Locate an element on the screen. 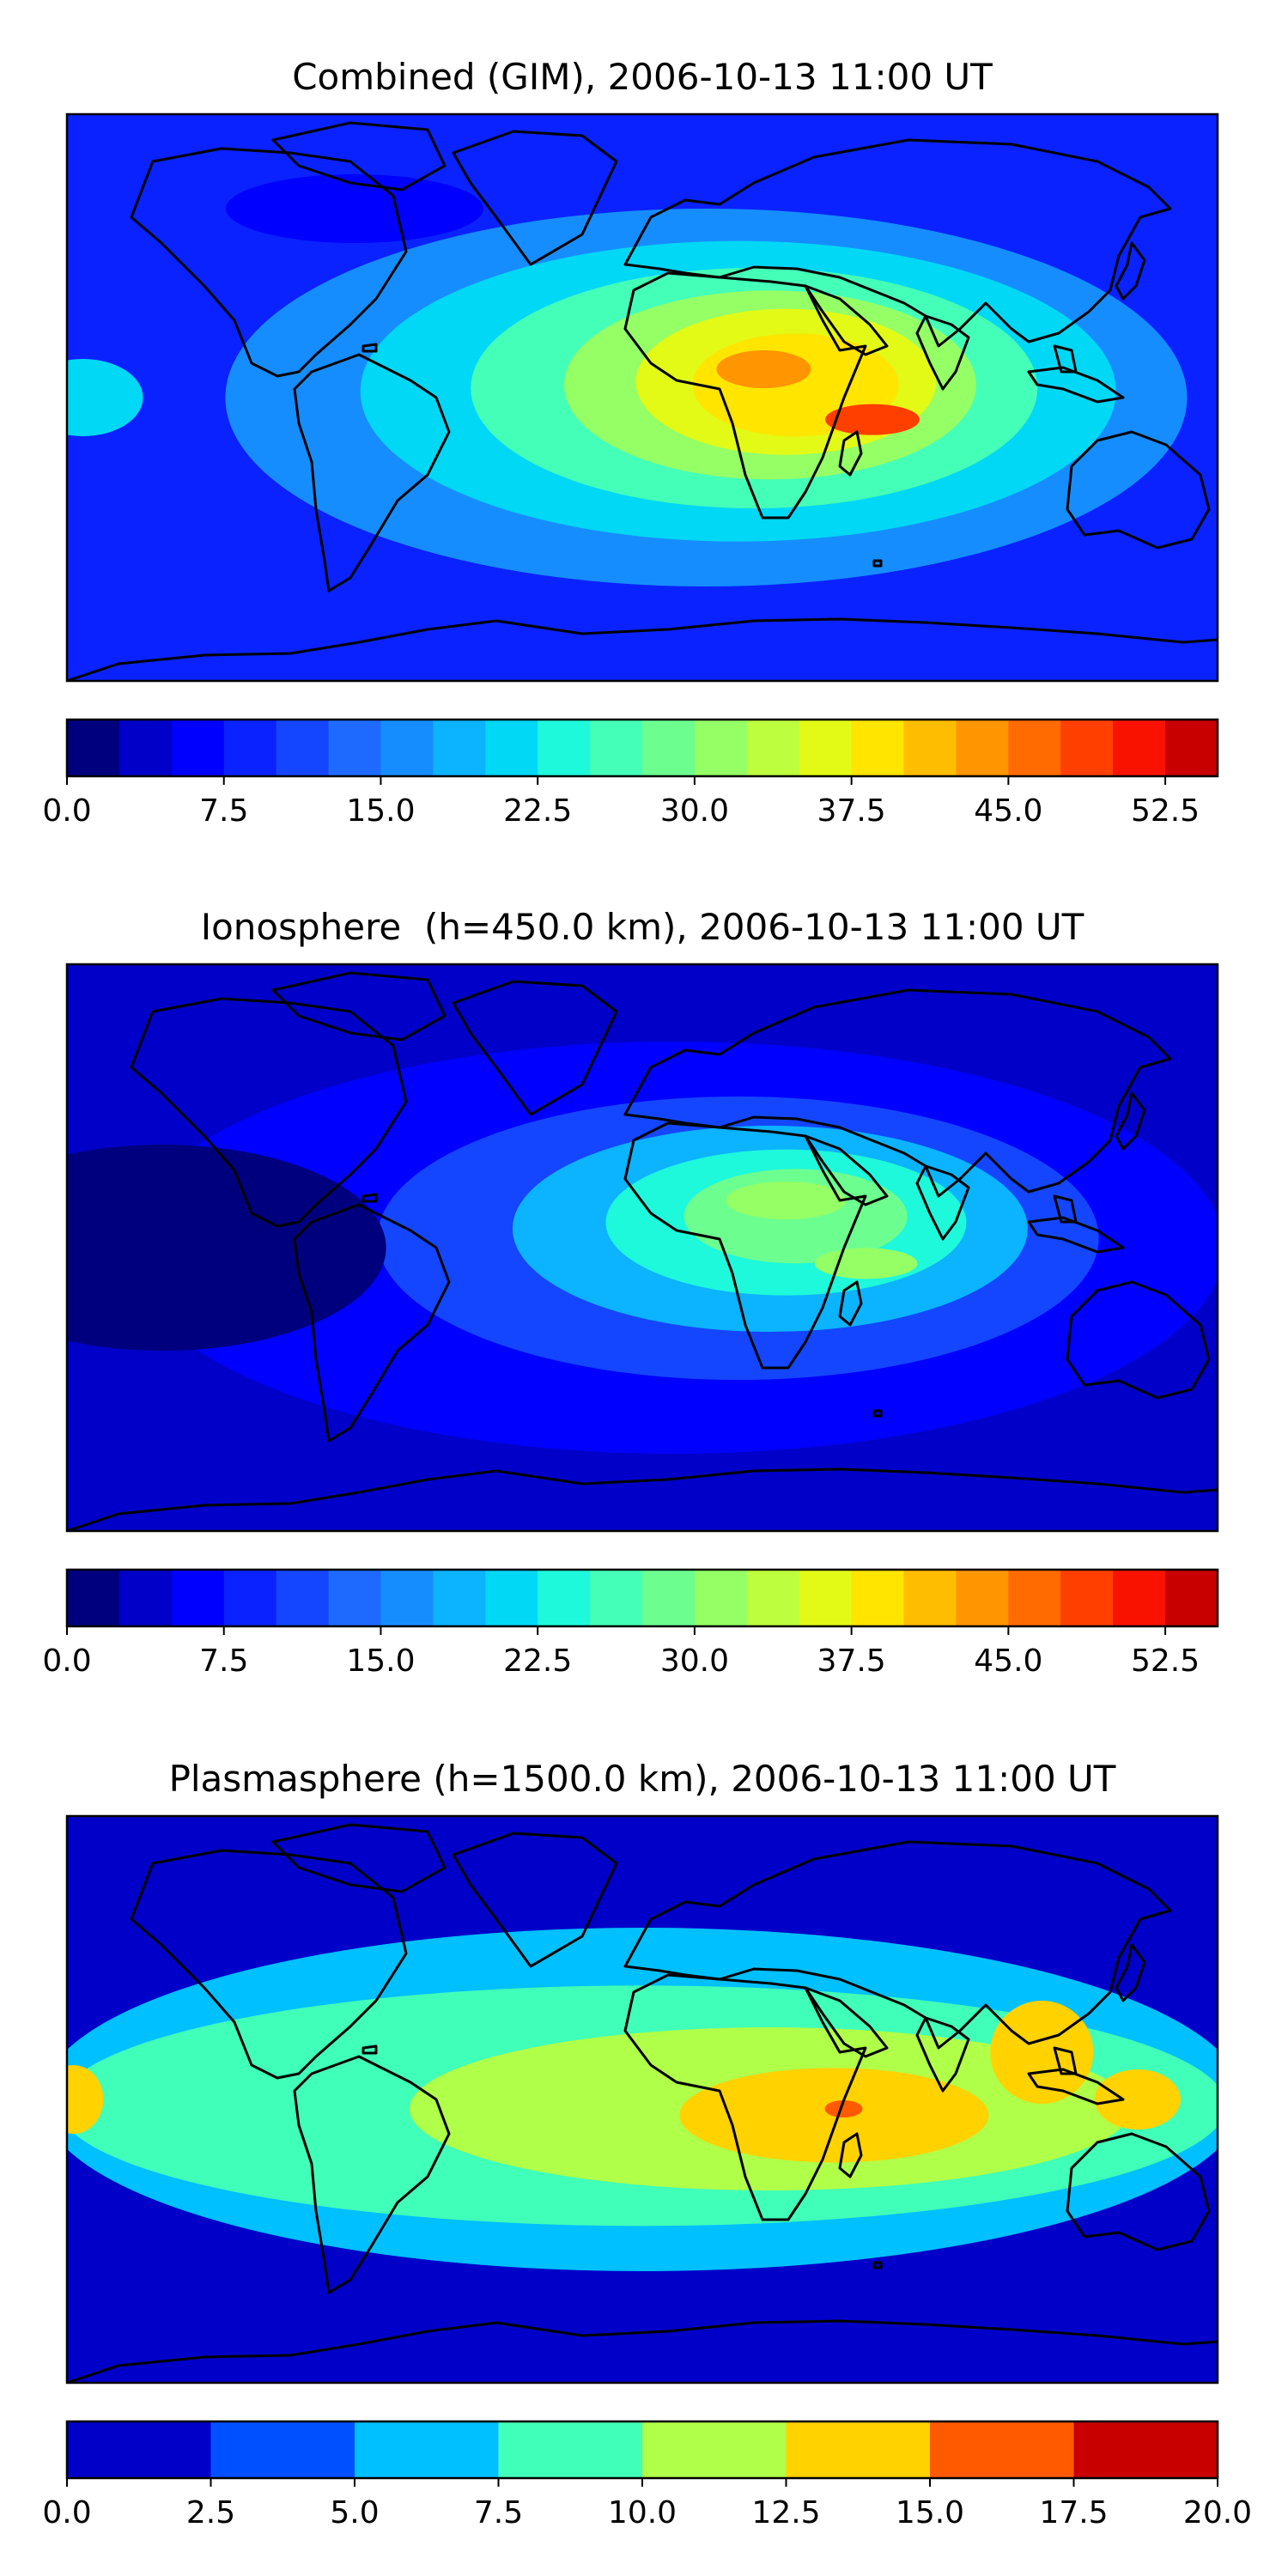 The image size is (1288, 2576). colorbar-tick-label: 10.0 is located at coordinates (642, 2513).